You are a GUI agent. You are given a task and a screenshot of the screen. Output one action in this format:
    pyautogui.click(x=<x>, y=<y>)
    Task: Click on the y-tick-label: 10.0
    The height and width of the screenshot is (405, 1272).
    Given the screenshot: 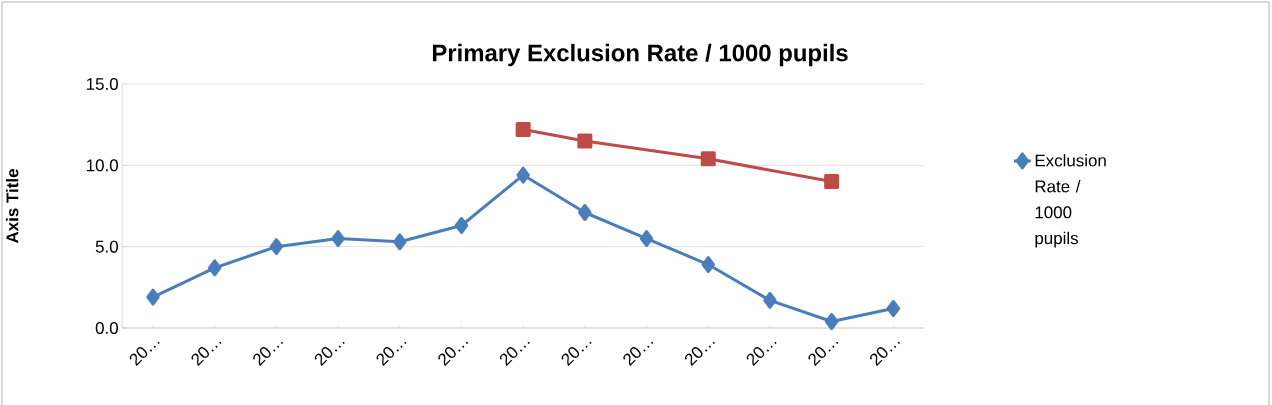 What is the action you would take?
    pyautogui.click(x=102, y=165)
    